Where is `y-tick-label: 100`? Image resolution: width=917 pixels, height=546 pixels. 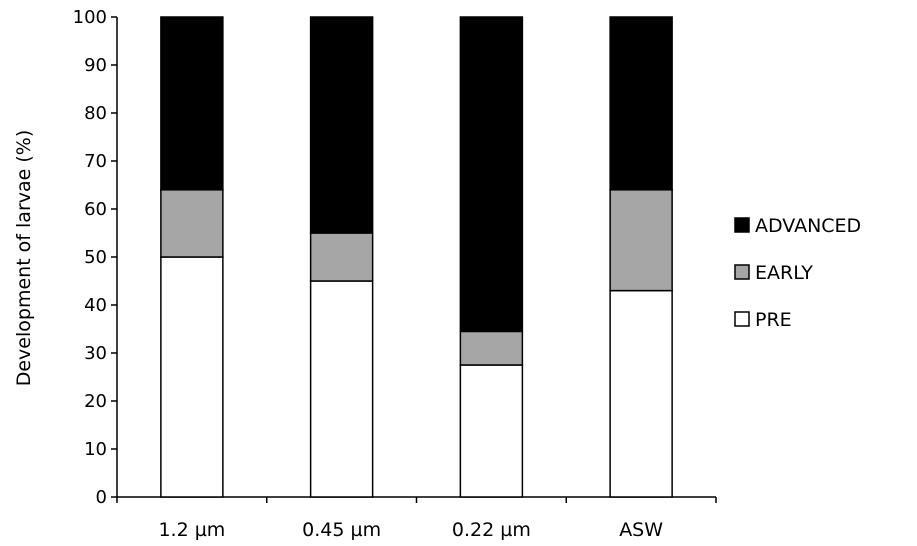 y-tick-label: 100 is located at coordinates (90, 17).